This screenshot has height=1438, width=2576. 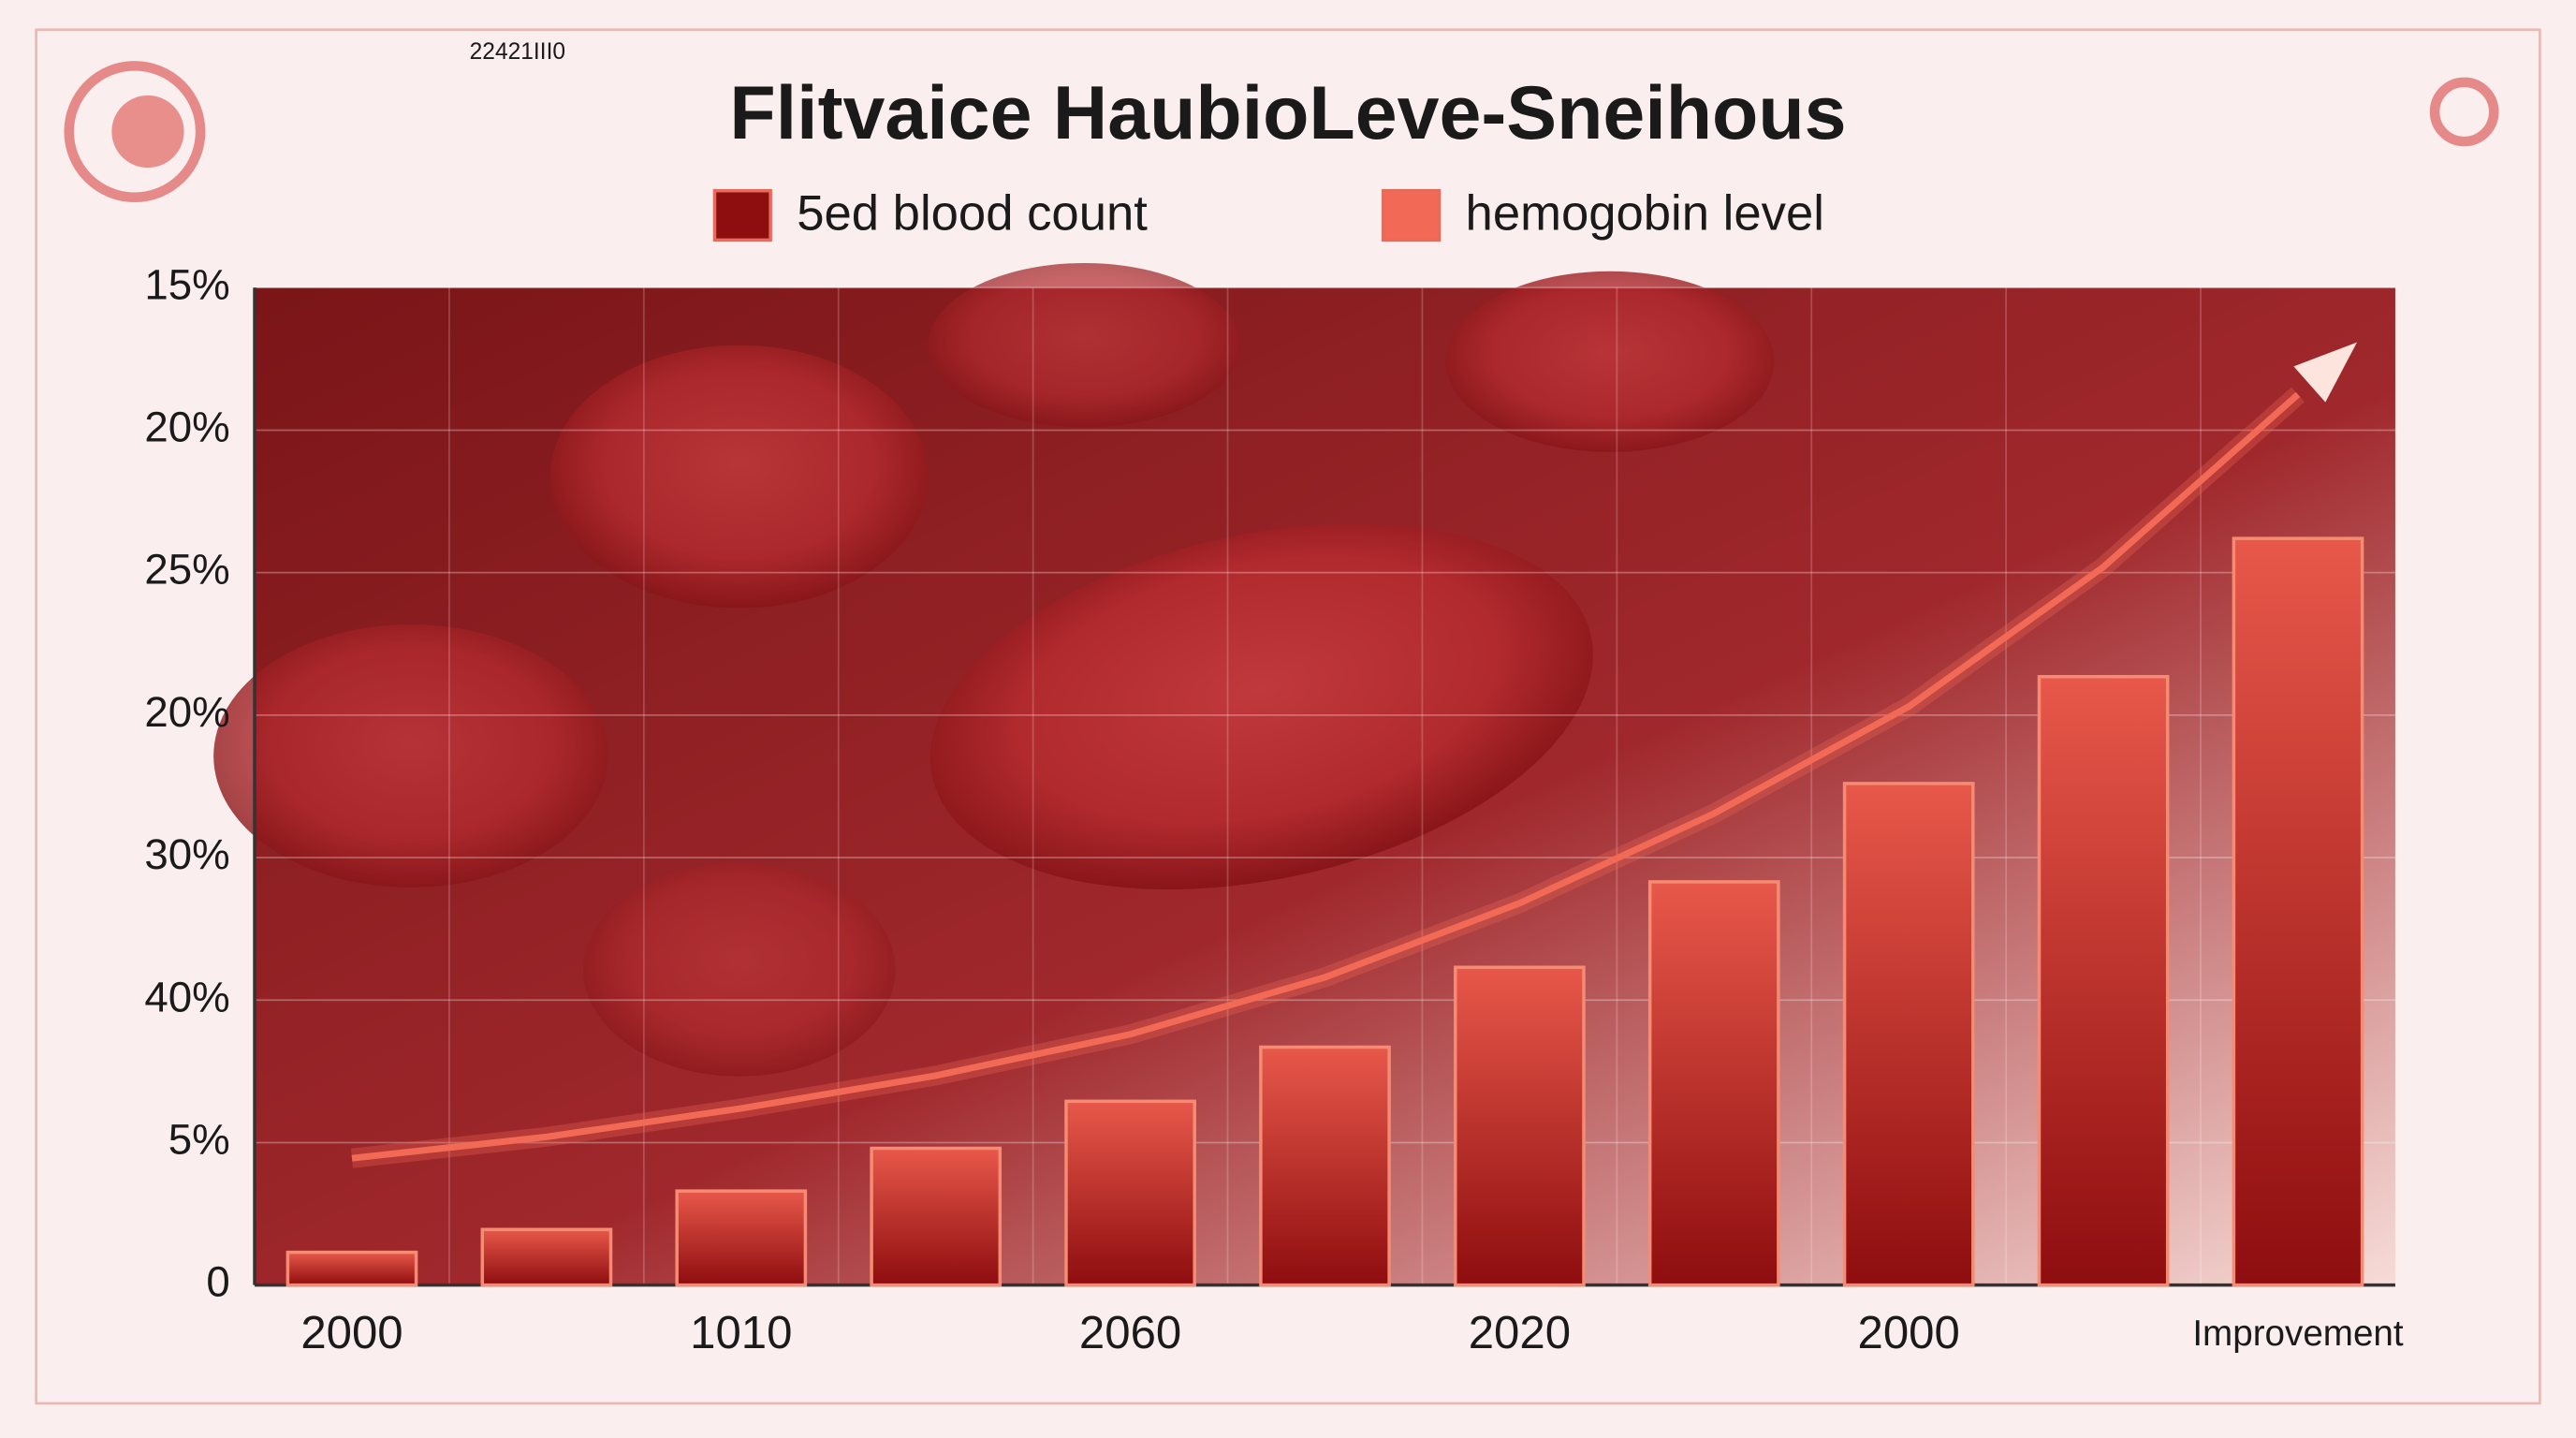 I want to click on legend-label: hemogobin level, so click(x=1645, y=214).